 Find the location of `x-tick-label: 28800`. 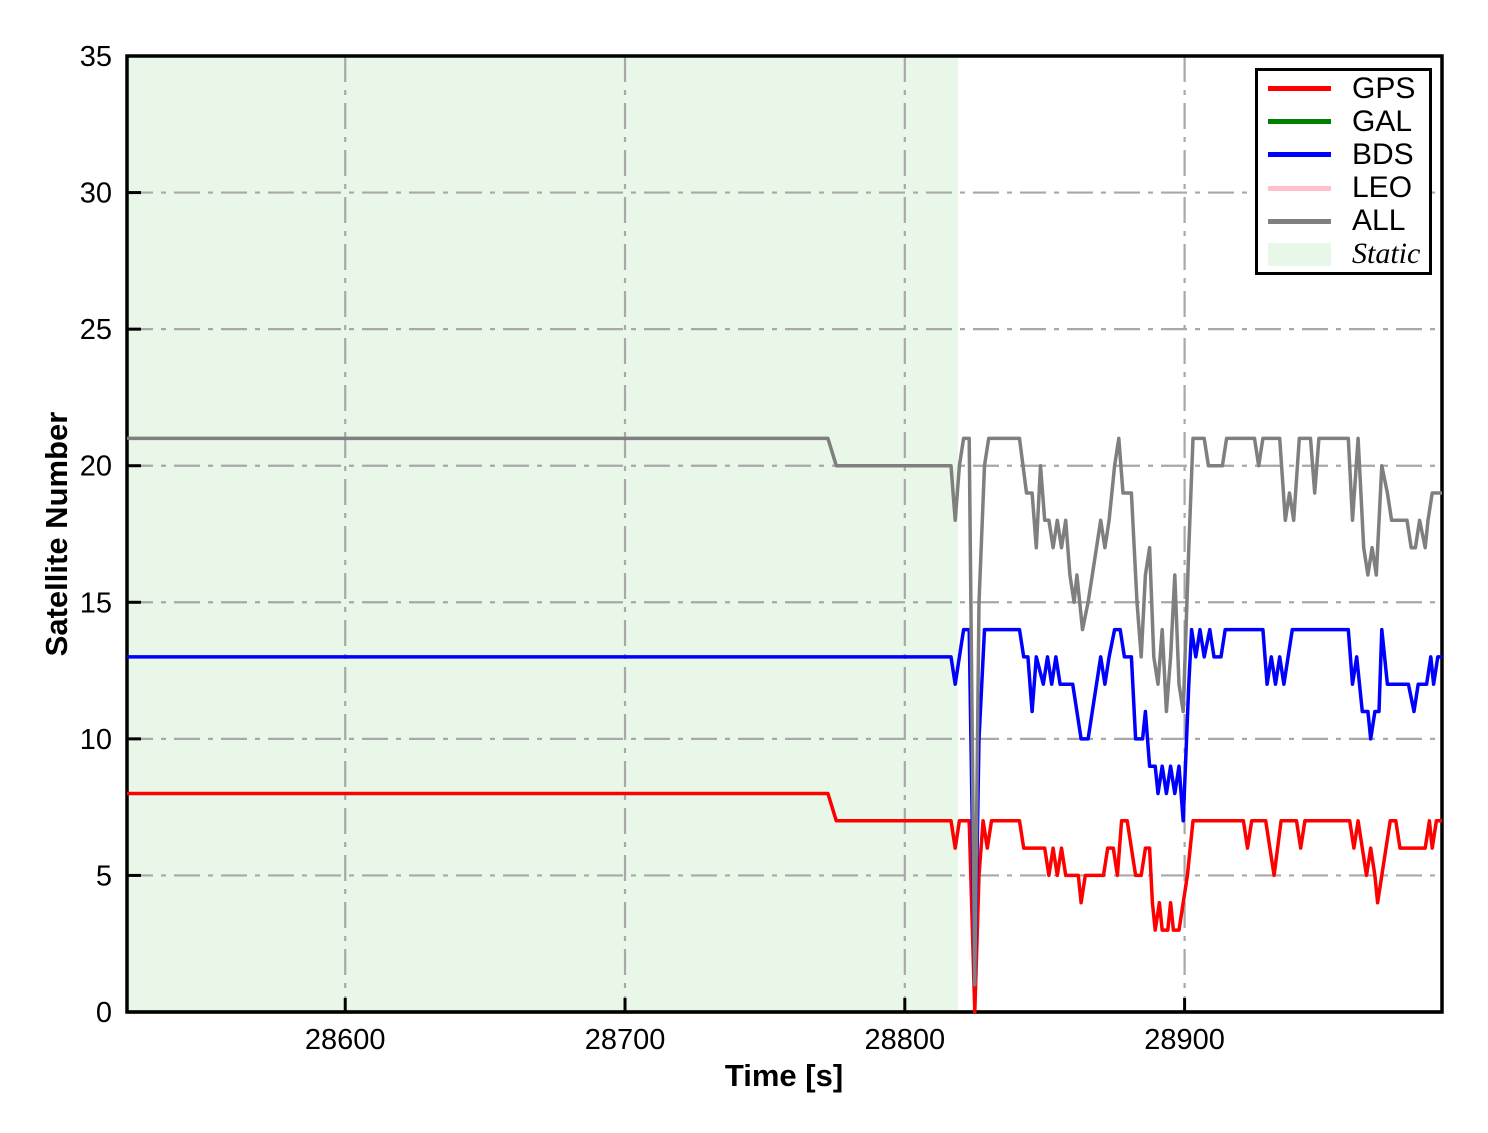

x-tick-label: 28800 is located at coordinates (904, 1040).